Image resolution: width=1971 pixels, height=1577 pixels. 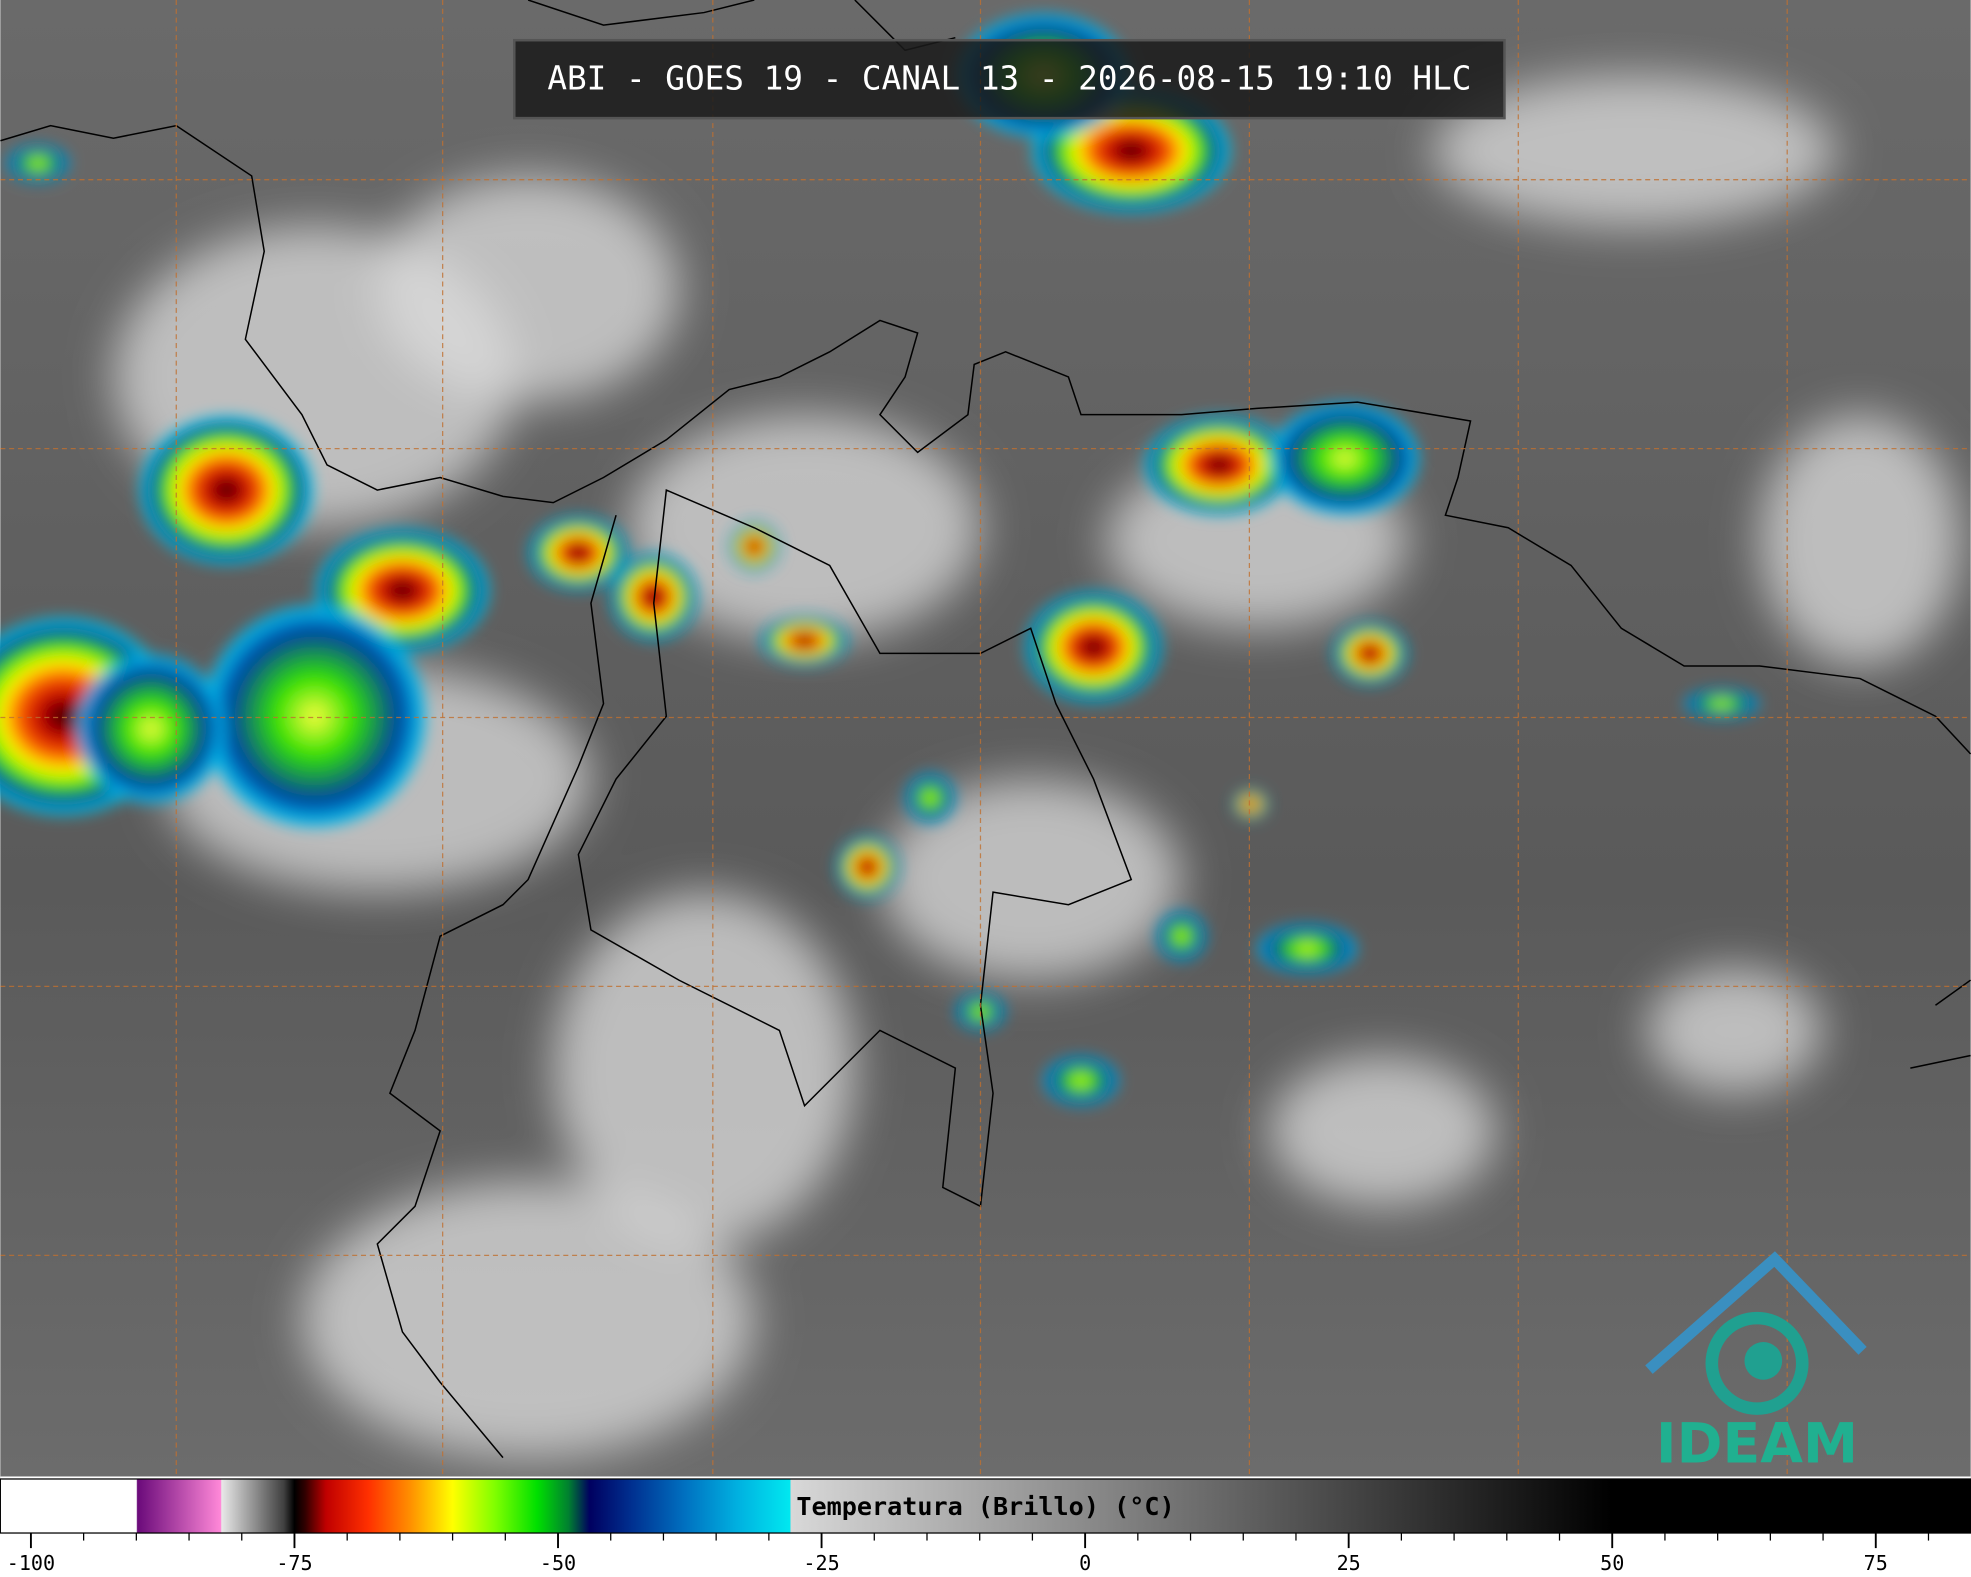 What do you see at coordinates (1763, 1361) in the screenshot?
I see `logo-eye` at bounding box center [1763, 1361].